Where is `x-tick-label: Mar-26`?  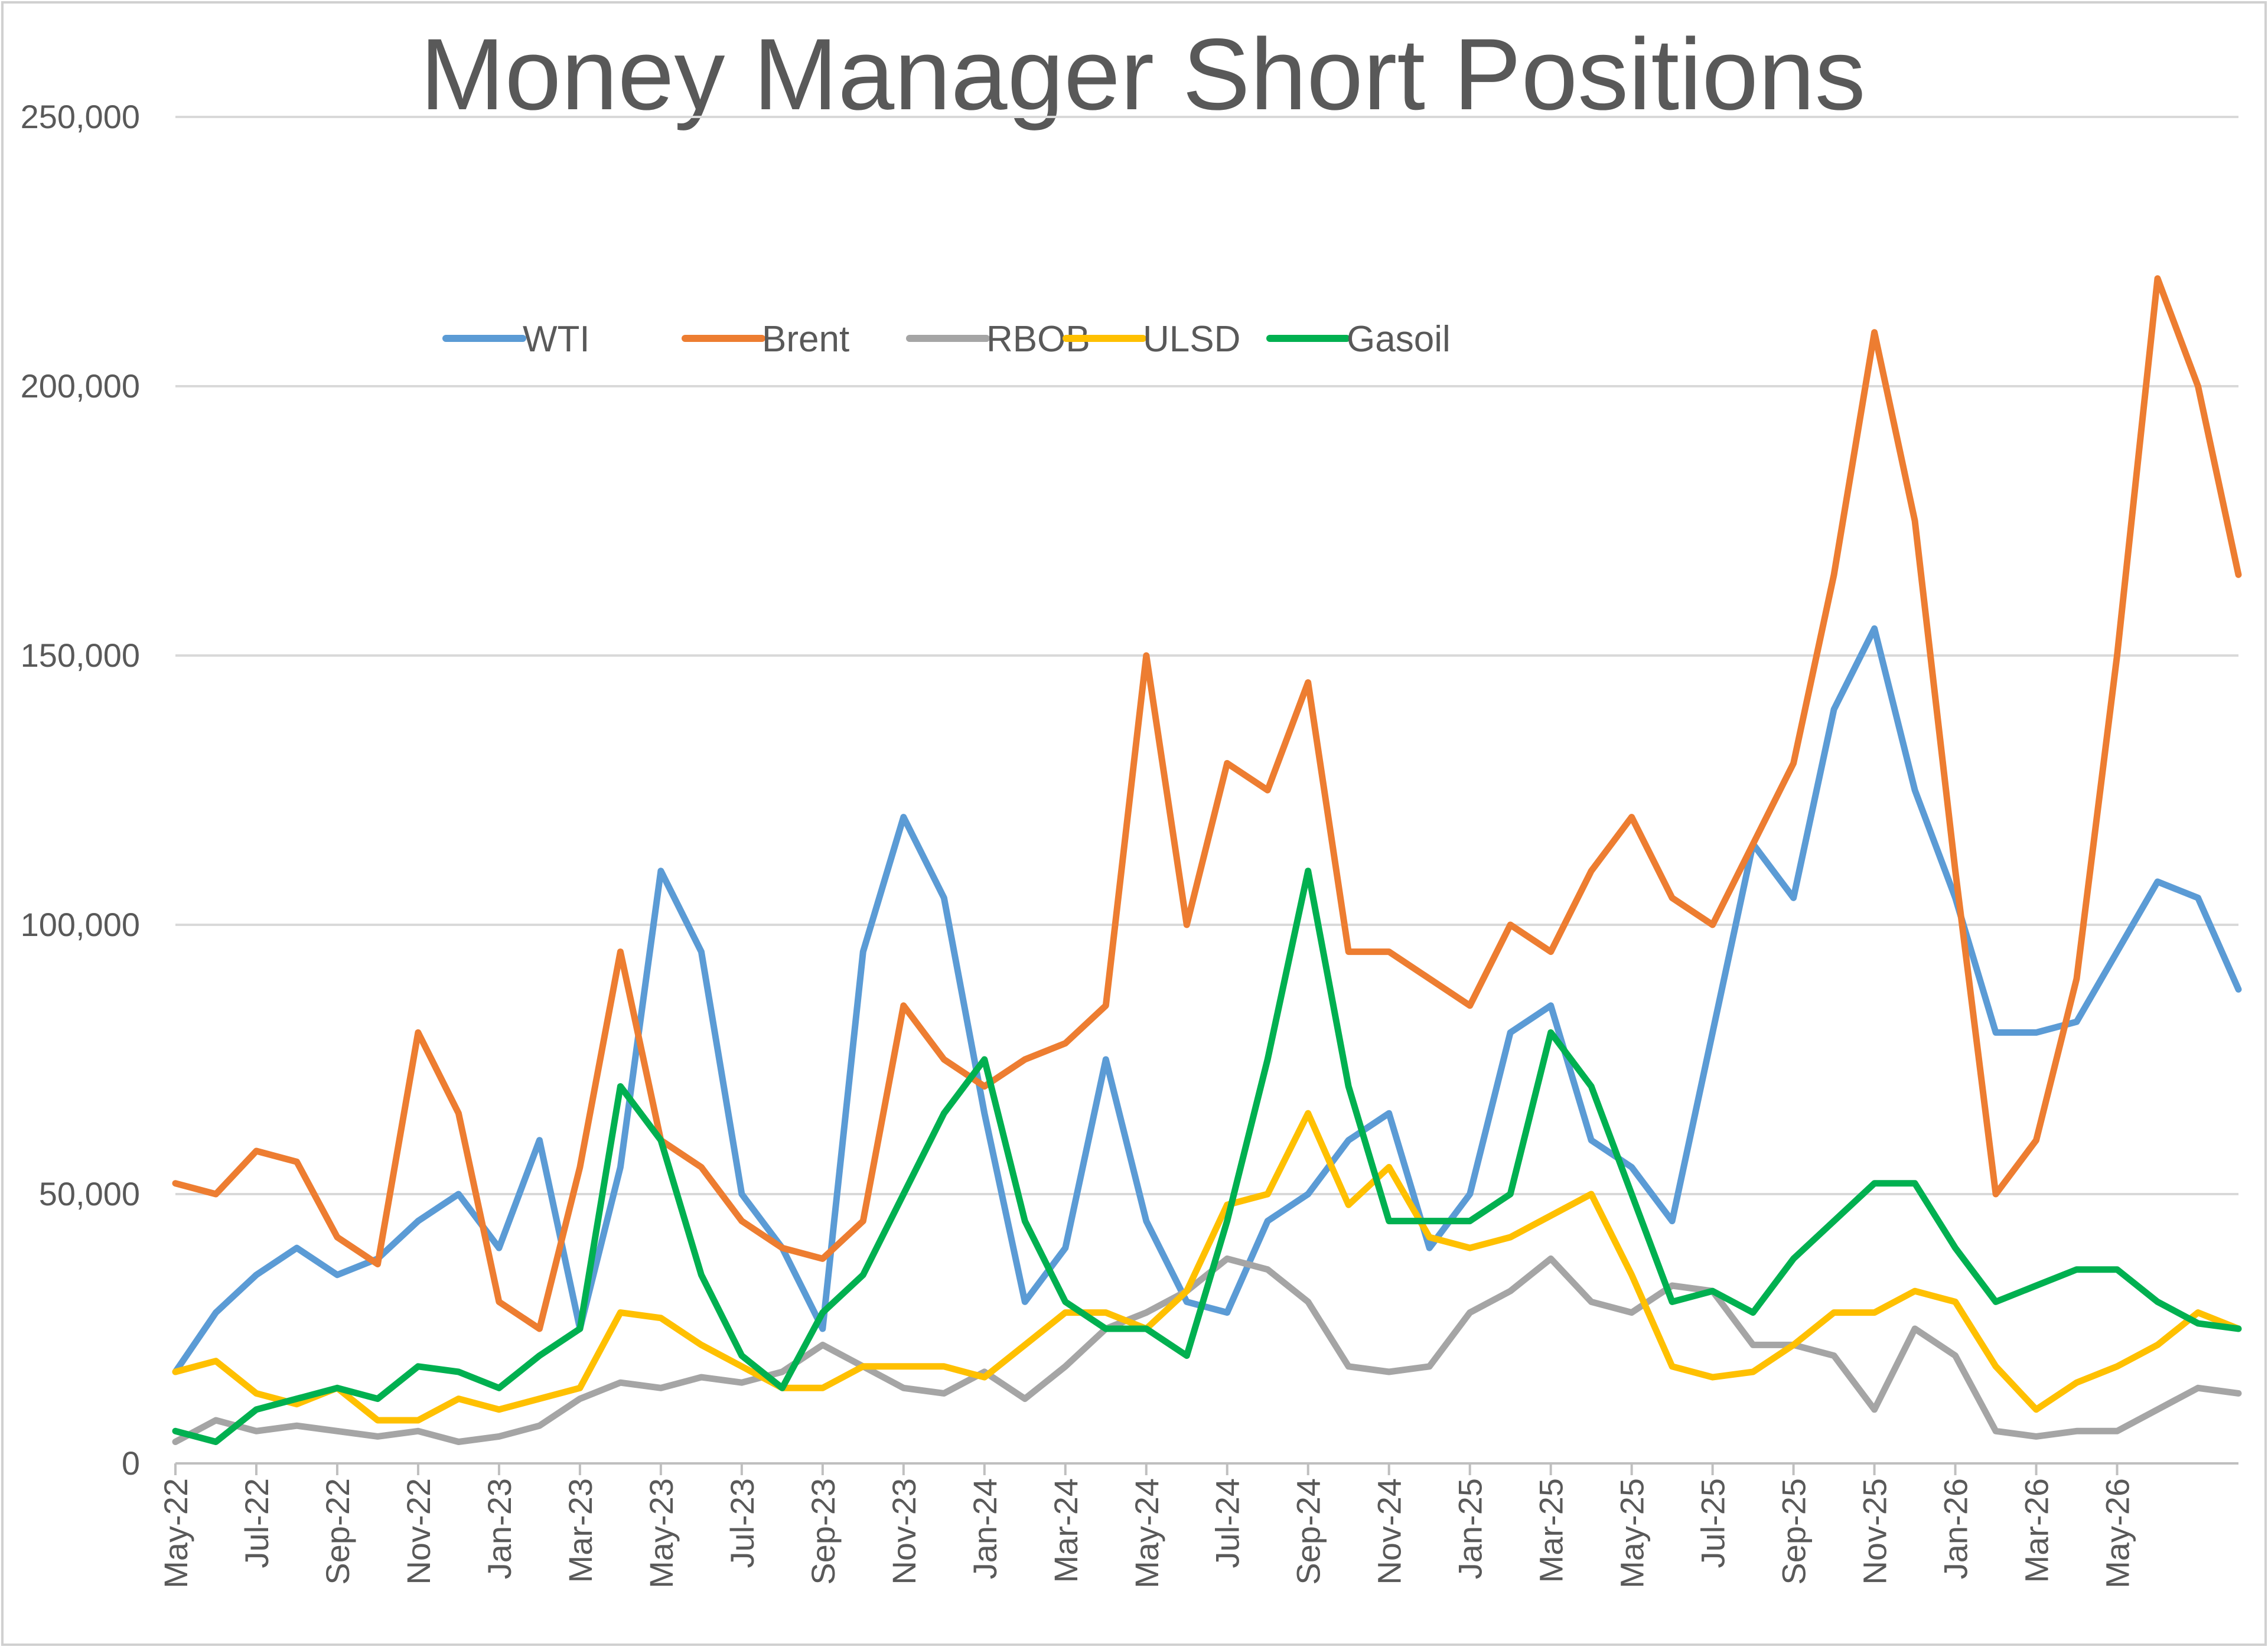 x-tick-label: Mar-26 is located at coordinates (2036, 1530).